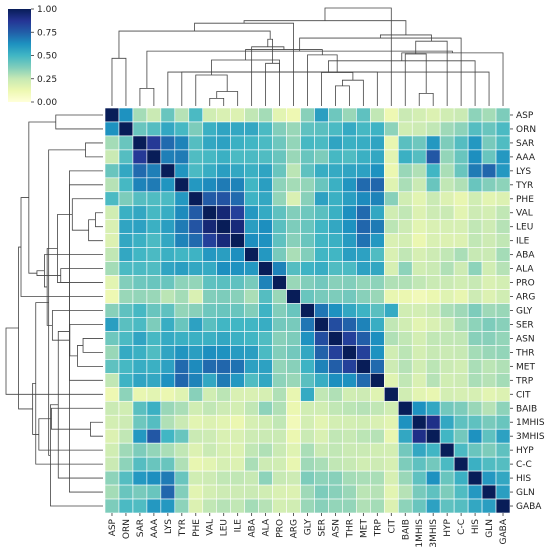  Describe the element at coordinates (525, 353) in the screenshot. I see `row-label: THR` at that location.